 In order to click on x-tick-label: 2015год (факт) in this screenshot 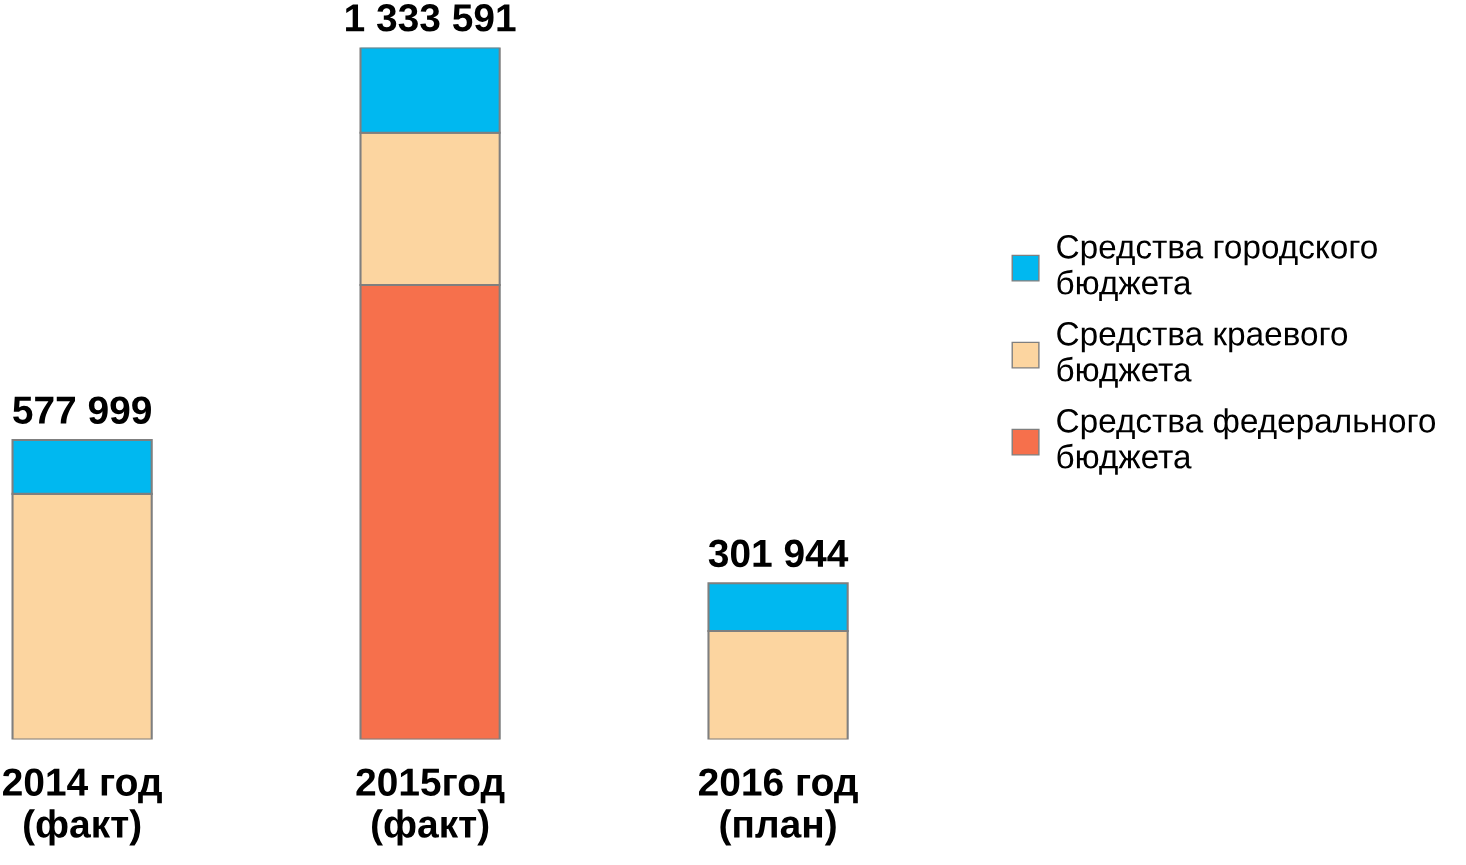, I will do `click(430, 807)`.